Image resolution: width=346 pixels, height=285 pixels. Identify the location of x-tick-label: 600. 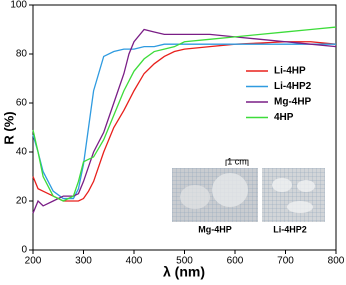
(235, 261).